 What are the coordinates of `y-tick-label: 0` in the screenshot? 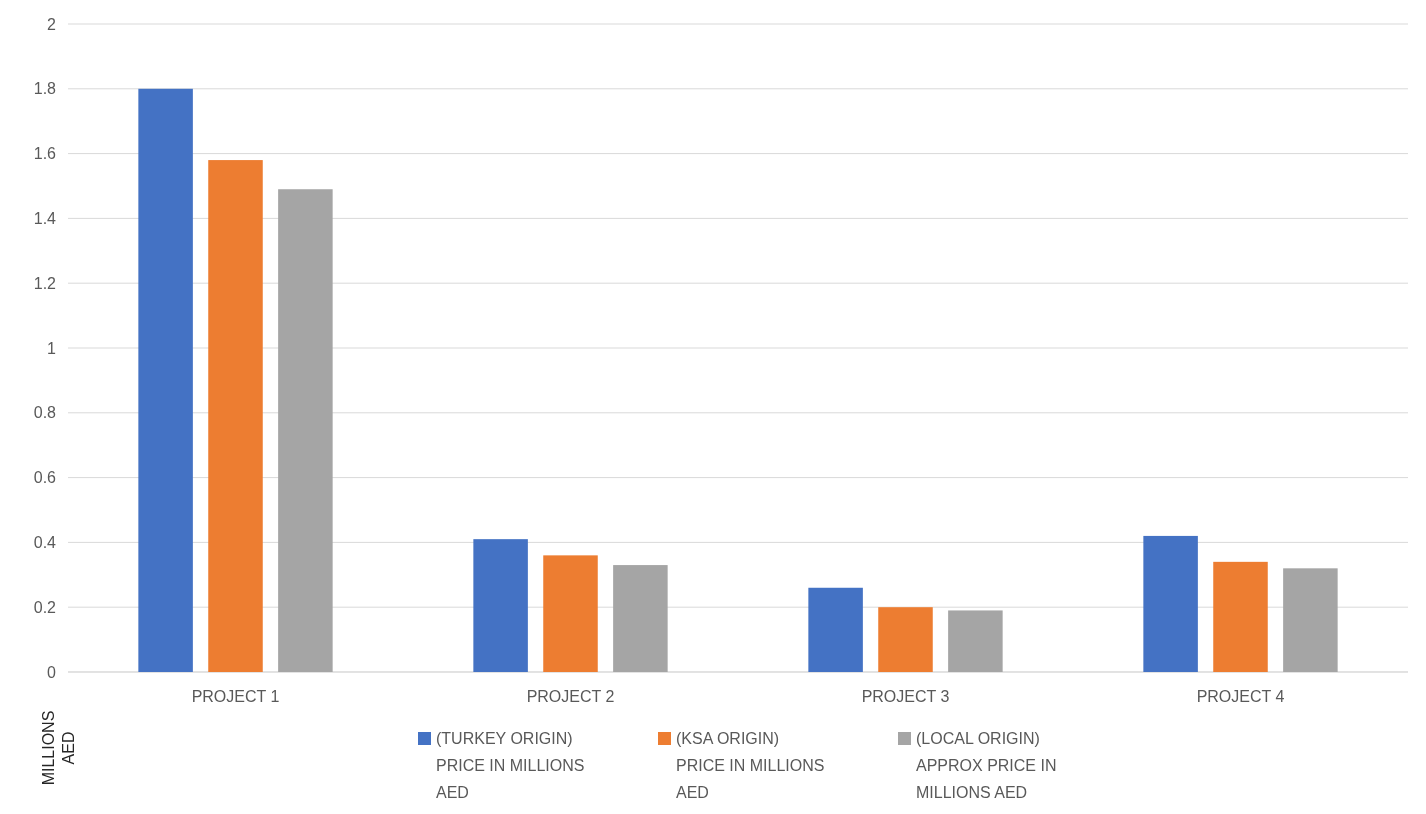 It's located at (52, 672).